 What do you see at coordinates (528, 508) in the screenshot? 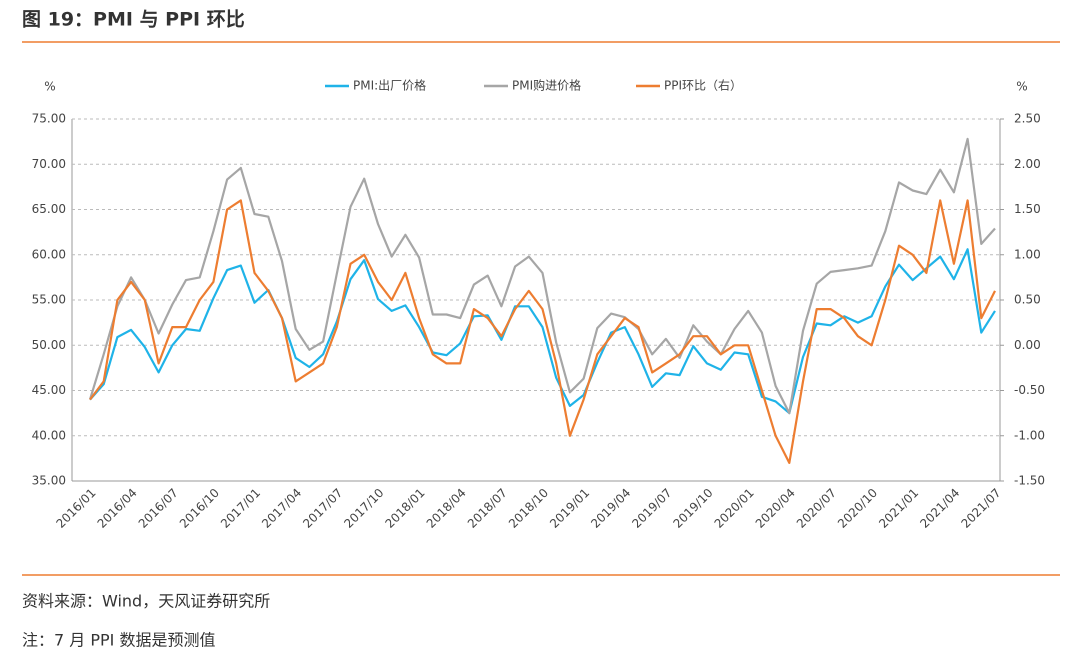
I see `x-tick-label: 2018/10` at bounding box center [528, 508].